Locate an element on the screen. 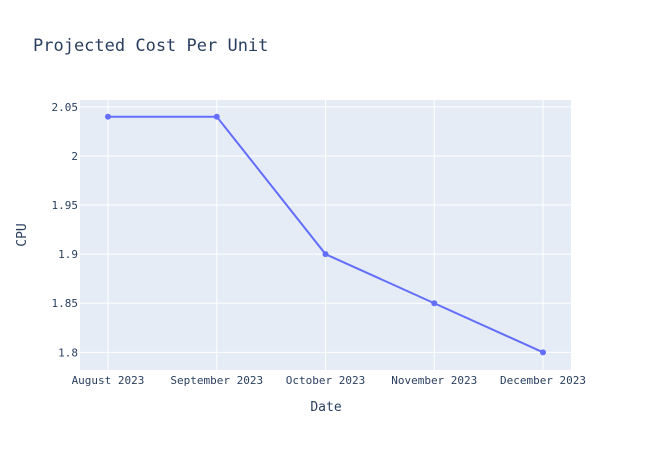 The height and width of the screenshot is (450, 652). y-tick-label: 2.05 is located at coordinates (65, 107).